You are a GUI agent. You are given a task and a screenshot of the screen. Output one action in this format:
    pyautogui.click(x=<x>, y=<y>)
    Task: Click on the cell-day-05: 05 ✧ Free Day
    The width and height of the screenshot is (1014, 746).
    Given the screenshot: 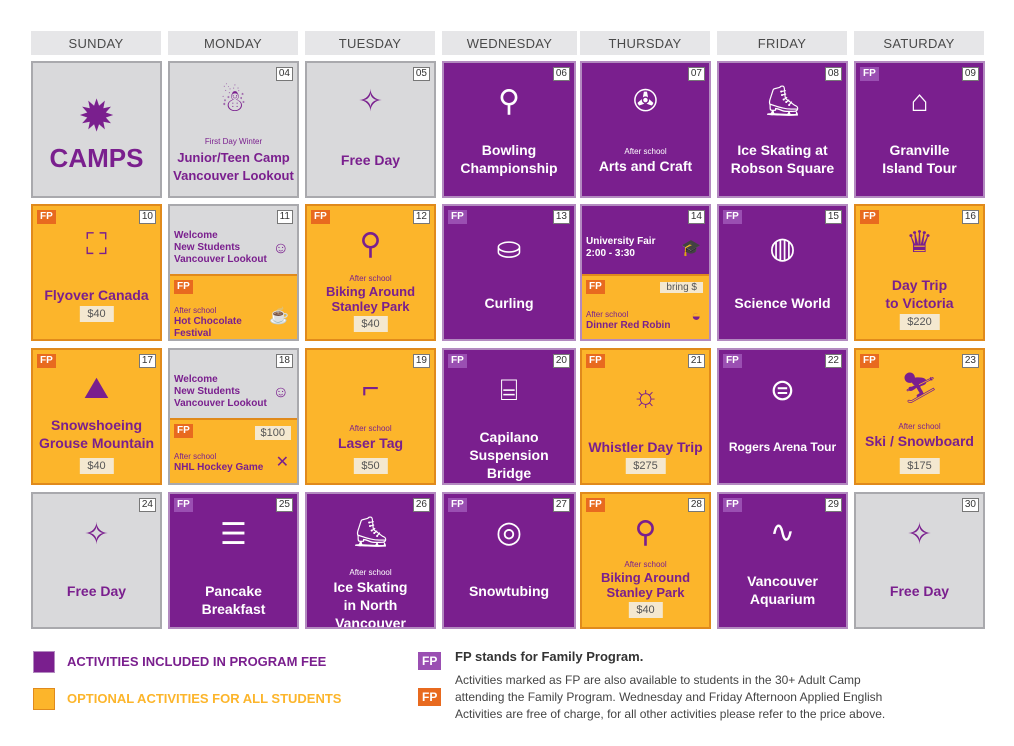 What is the action you would take?
    pyautogui.click(x=370, y=129)
    